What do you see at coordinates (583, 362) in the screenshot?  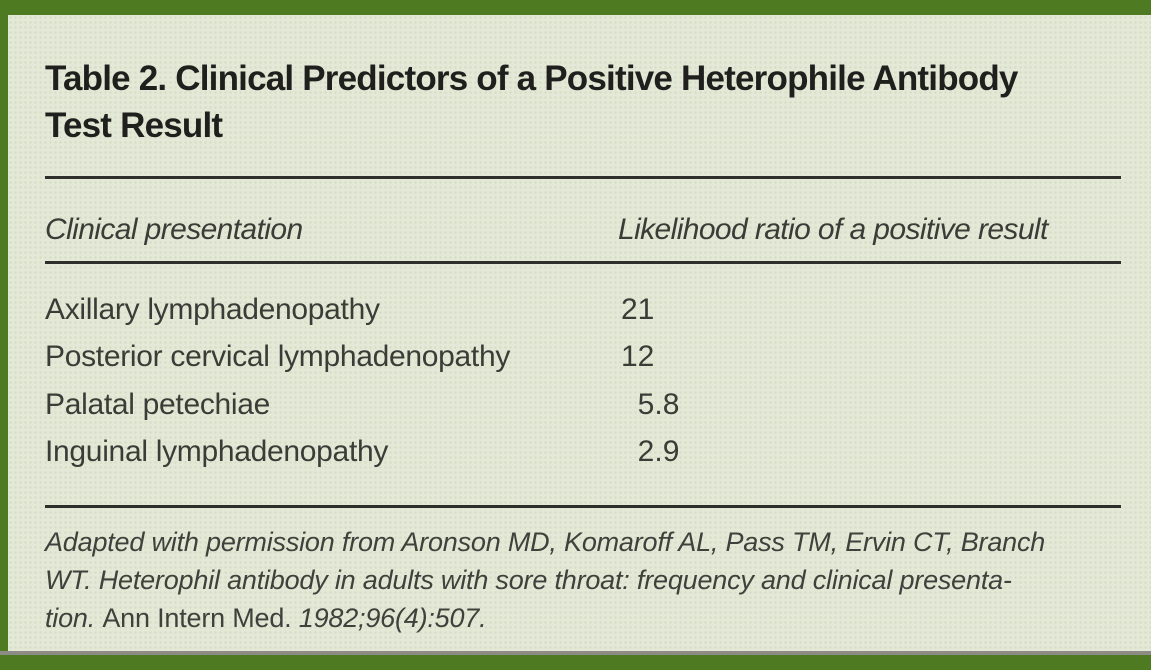 I see `table-row: Posterior cervical lymphadenopathy 12` at bounding box center [583, 362].